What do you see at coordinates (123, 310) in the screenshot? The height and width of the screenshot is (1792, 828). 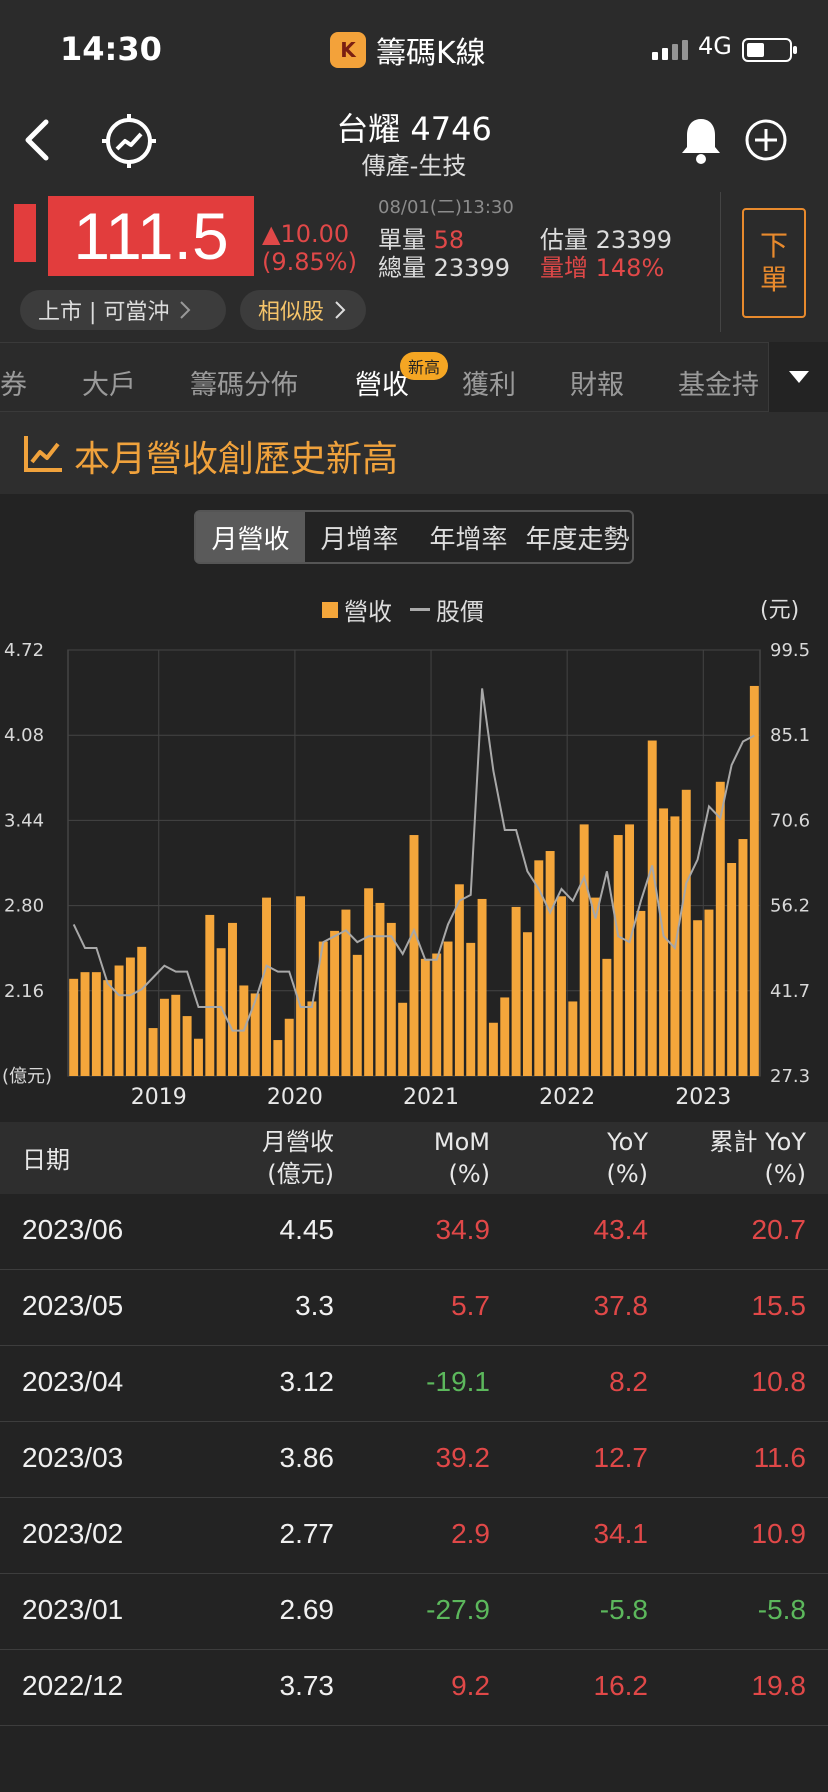 I see `market-status-pill: 上市 | 可當沖` at bounding box center [123, 310].